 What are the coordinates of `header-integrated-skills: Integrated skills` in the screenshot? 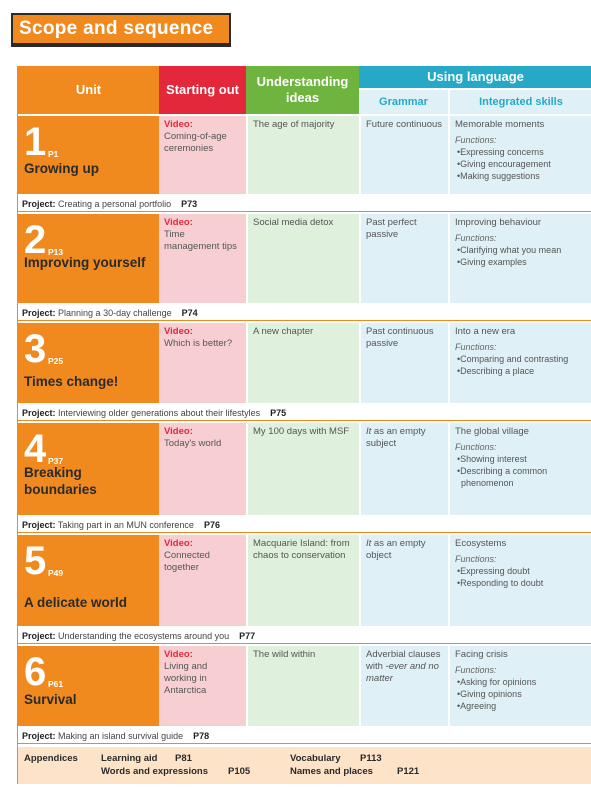 It's located at (520, 102).